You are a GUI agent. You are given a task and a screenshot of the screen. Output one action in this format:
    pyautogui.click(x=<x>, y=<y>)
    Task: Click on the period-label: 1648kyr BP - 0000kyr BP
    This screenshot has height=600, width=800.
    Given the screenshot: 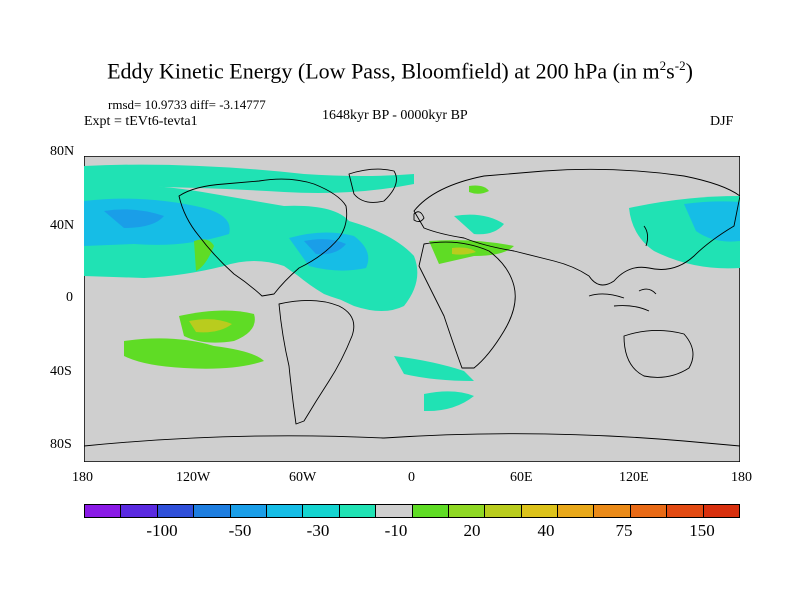 What is the action you would take?
    pyautogui.click(x=395, y=115)
    